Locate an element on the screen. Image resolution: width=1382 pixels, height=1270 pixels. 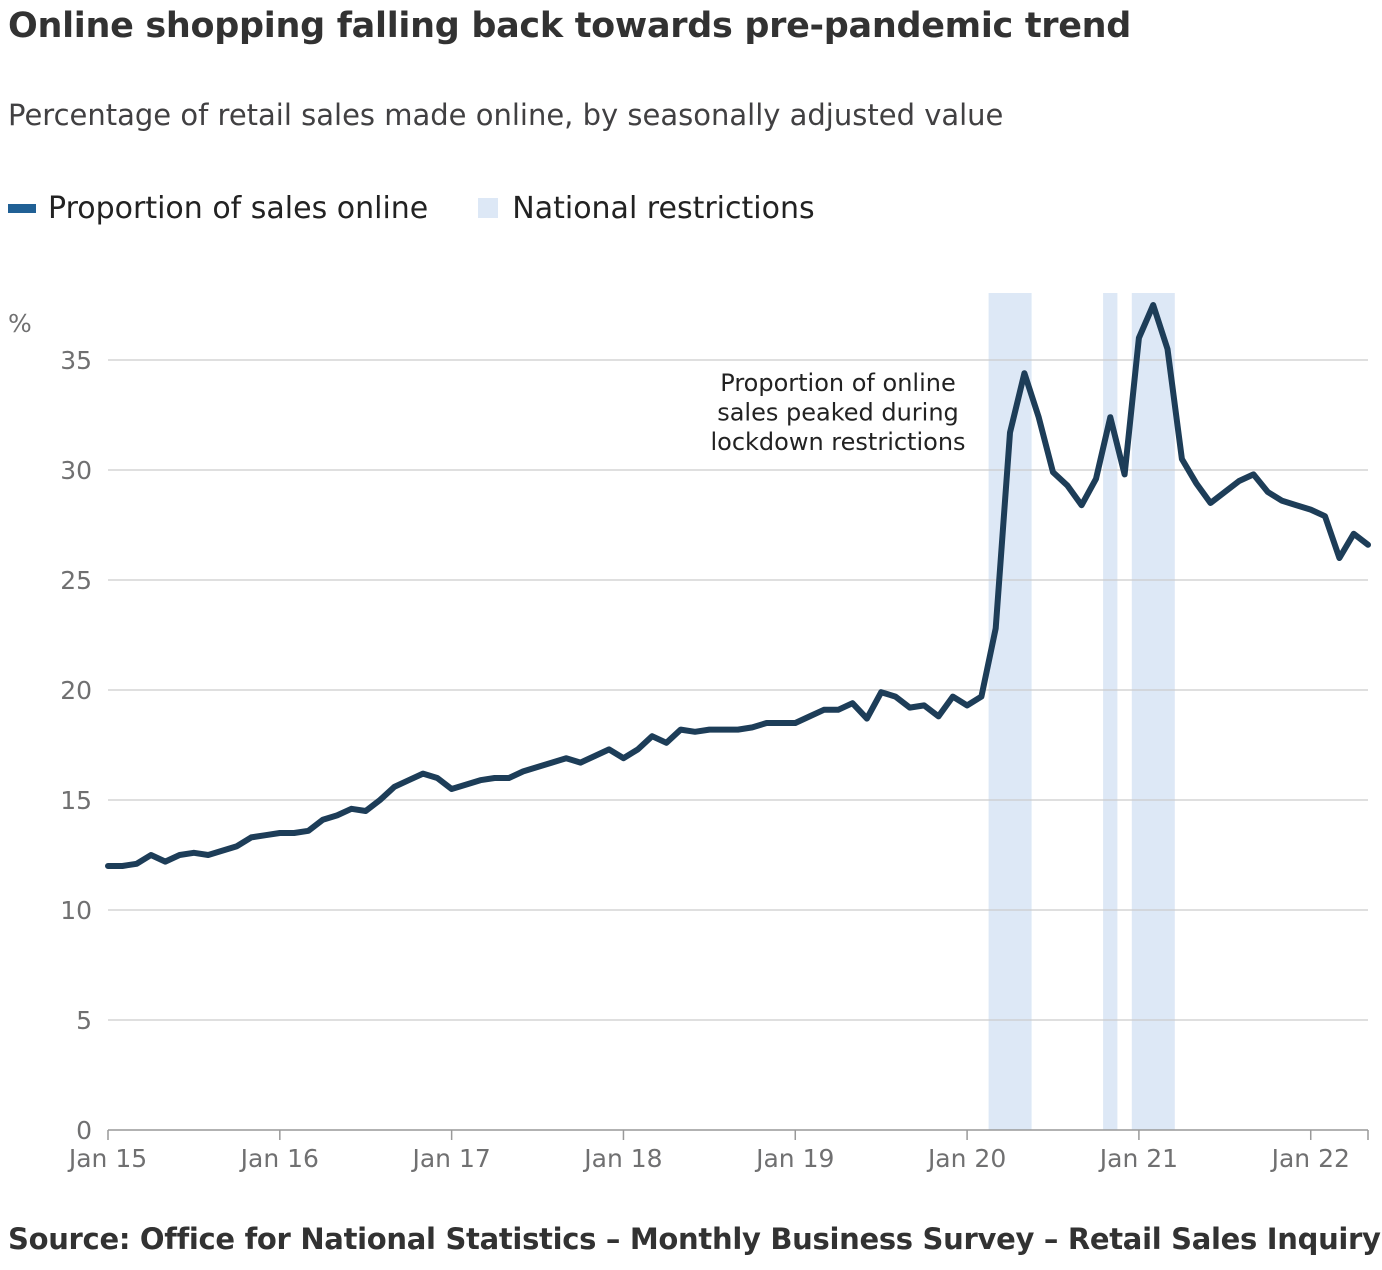
y-tick-label-5: 5 is located at coordinates (84, 1020).